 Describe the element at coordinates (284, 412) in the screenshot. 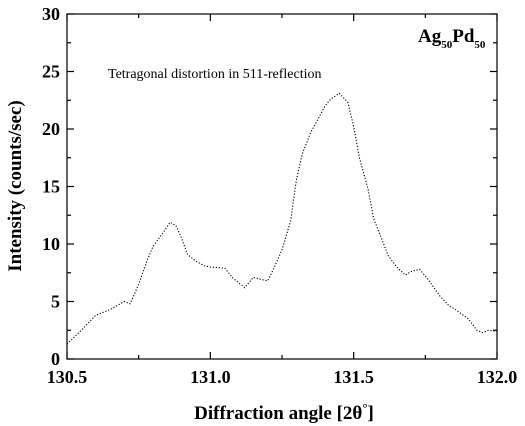

I see `x-axis-title: Diffraction angle [2θ°]` at that location.